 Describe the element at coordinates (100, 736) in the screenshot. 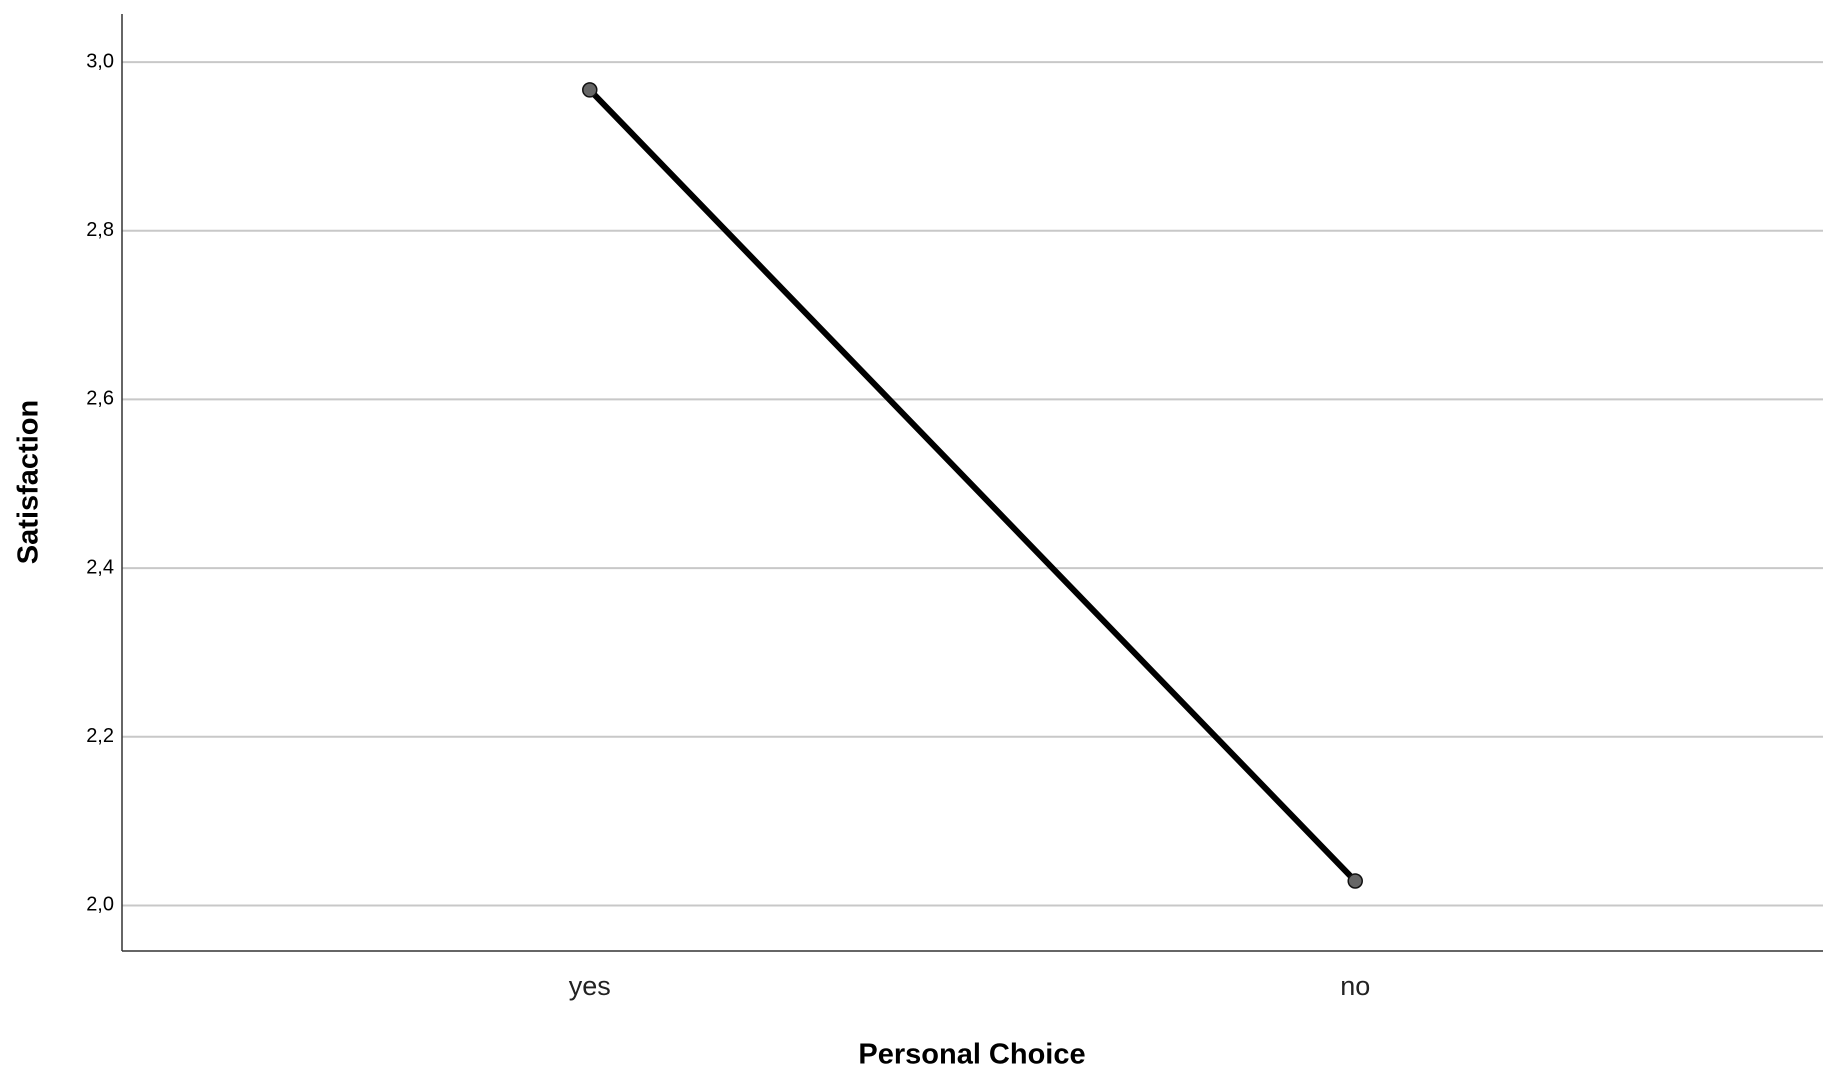

I see `y-tick-label: 2,2` at that location.